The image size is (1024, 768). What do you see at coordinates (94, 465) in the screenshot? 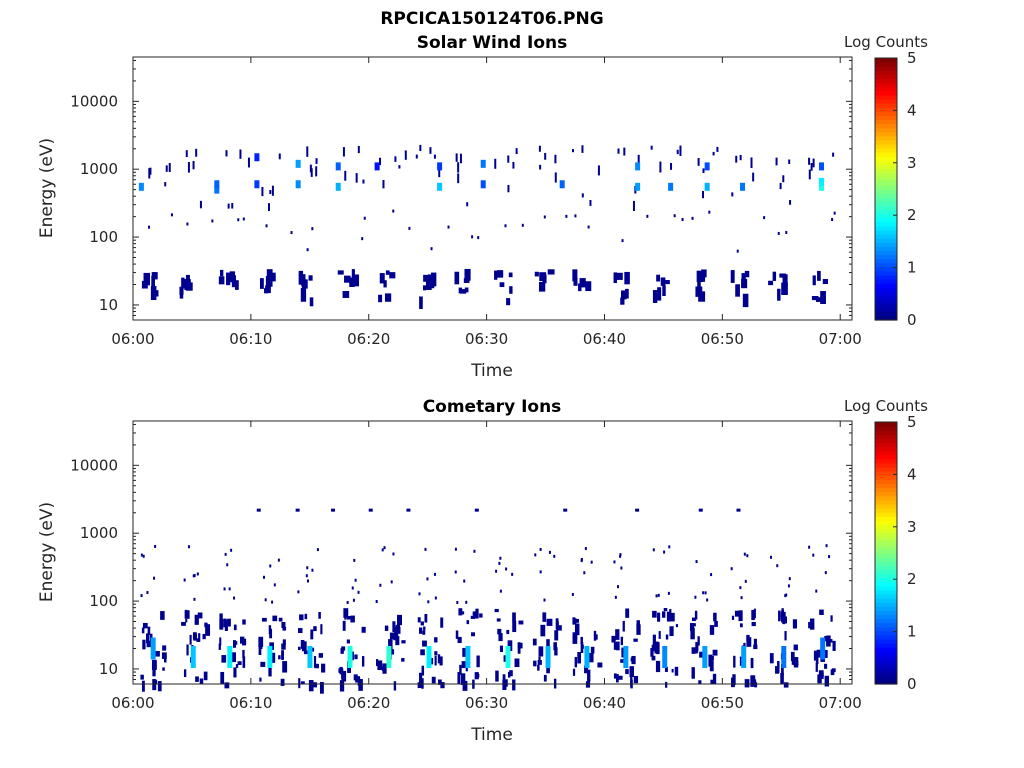
I see `y-tick-label: 10000` at bounding box center [94, 465].